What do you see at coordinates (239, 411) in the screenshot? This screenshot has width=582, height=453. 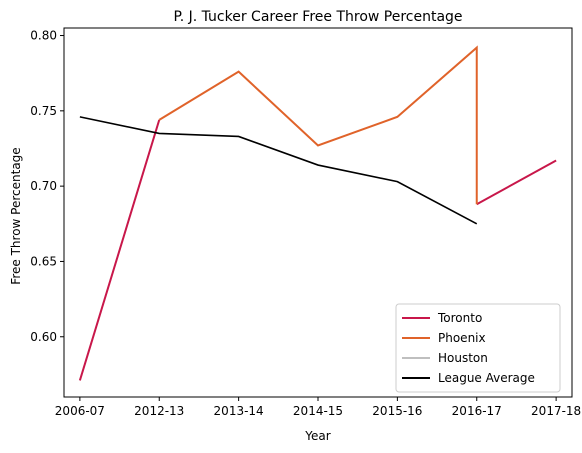 I see `x-tick-label: 2013-14` at bounding box center [239, 411].